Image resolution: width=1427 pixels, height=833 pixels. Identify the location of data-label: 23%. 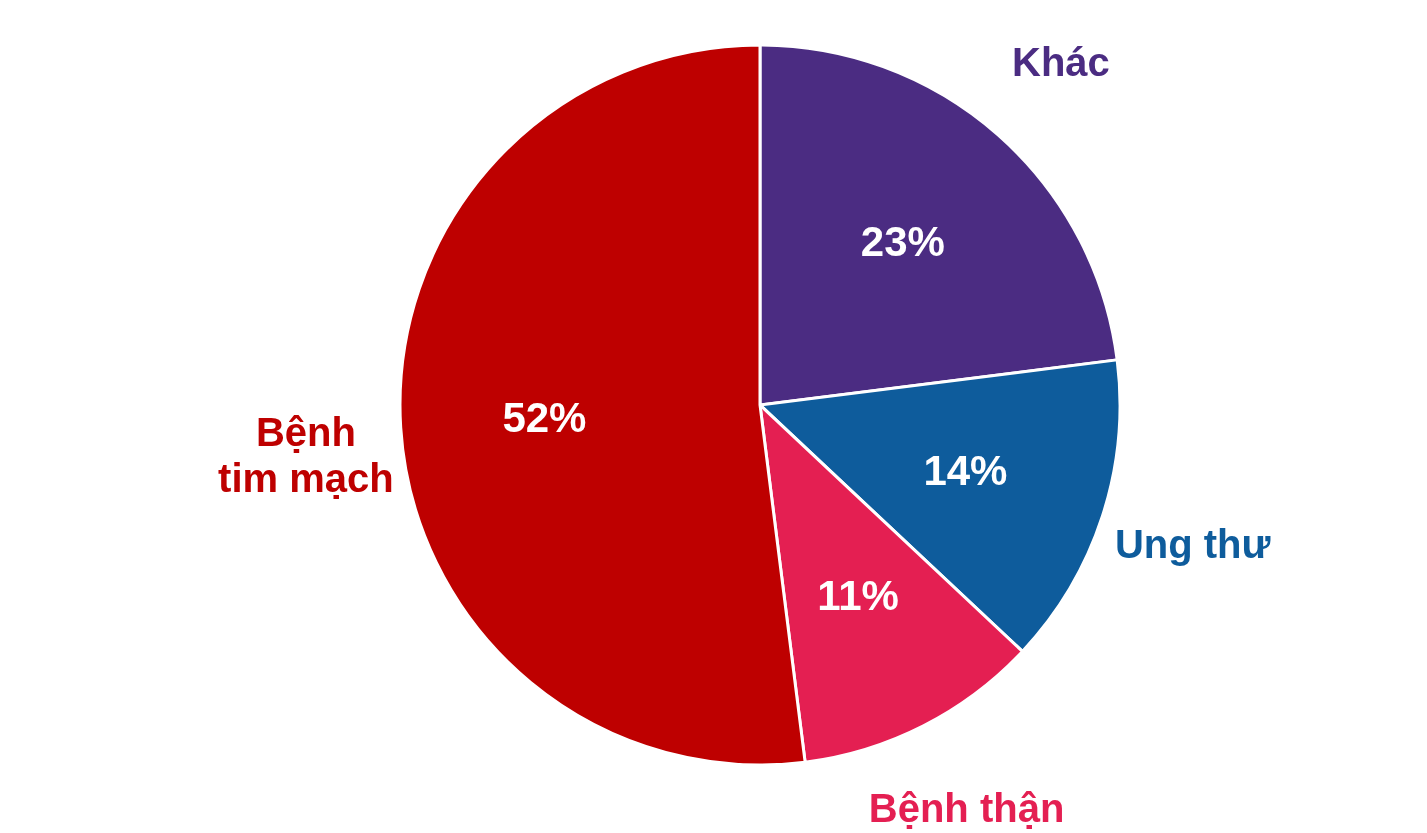
(902, 241).